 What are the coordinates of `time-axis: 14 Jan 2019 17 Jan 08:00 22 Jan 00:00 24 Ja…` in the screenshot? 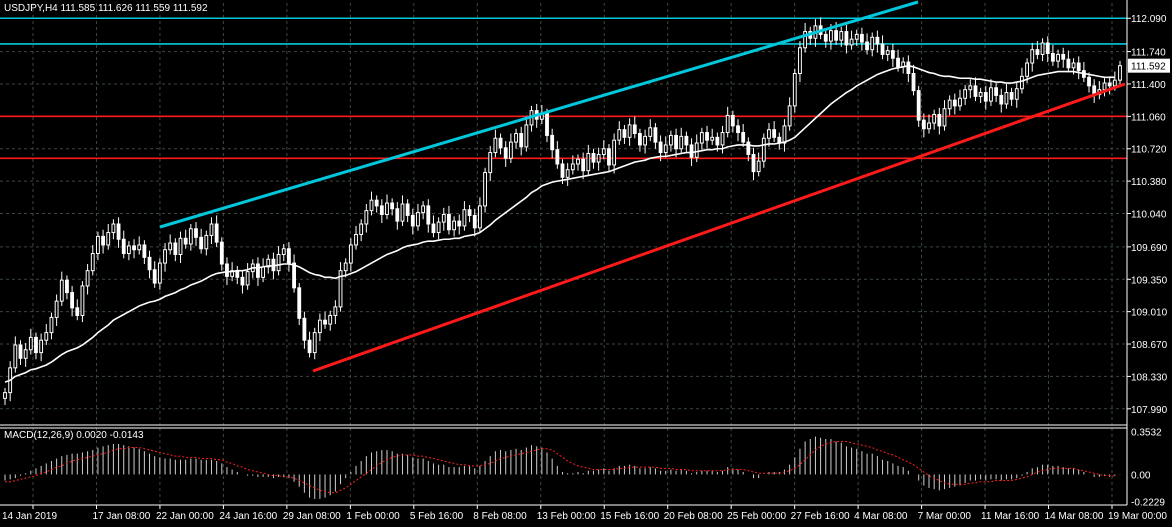 It's located at (584, 513).